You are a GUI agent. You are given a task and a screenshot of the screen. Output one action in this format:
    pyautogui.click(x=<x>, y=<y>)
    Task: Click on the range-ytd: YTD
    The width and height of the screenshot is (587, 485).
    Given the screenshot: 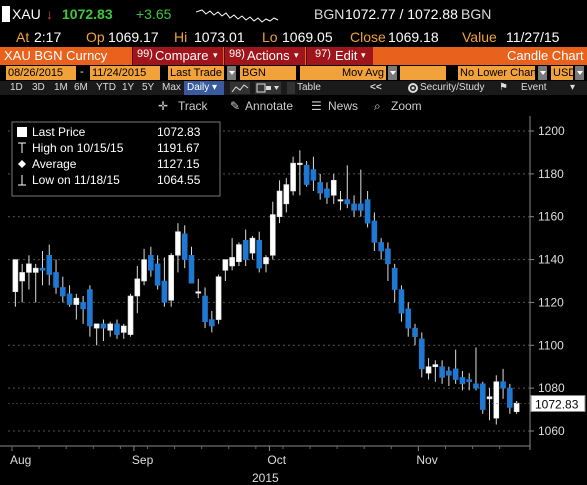 What is the action you would take?
    pyautogui.click(x=106, y=87)
    